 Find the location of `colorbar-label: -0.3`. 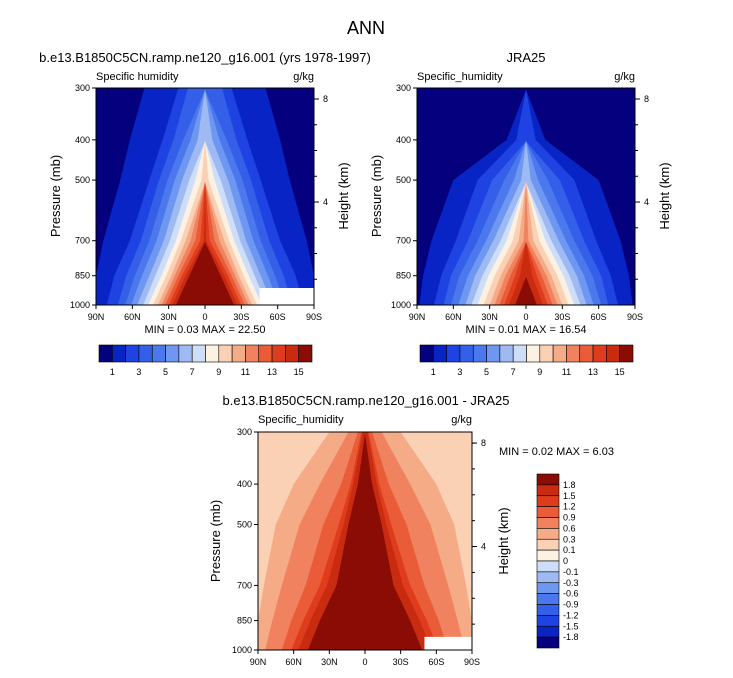

colorbar-label: -0.3 is located at coordinates (571, 583).